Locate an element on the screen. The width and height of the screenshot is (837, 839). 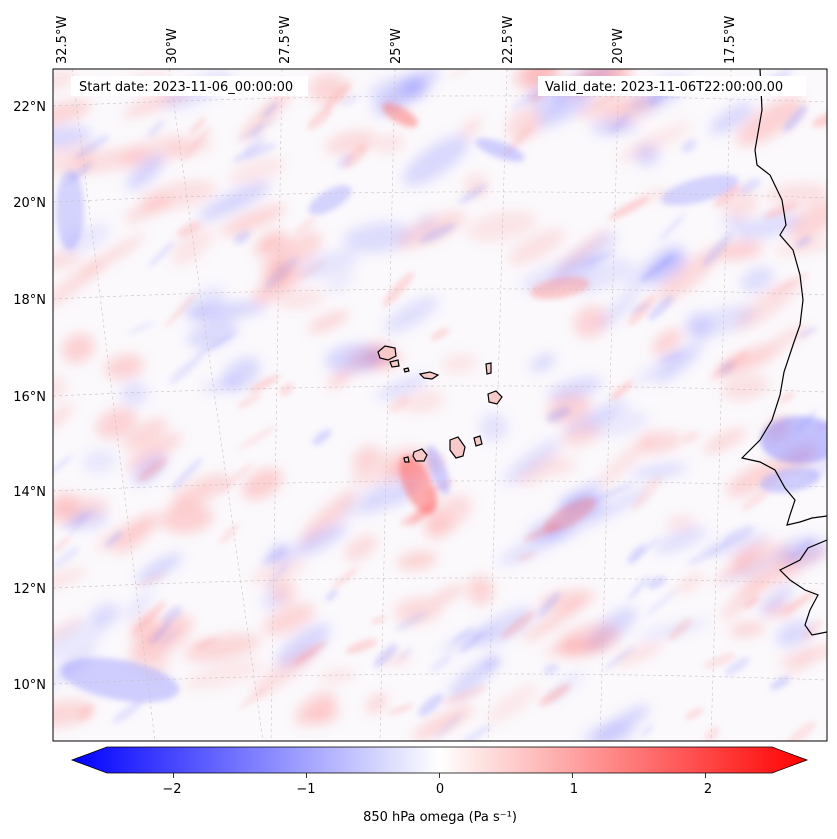
island-maio is located at coordinates (478, 441).